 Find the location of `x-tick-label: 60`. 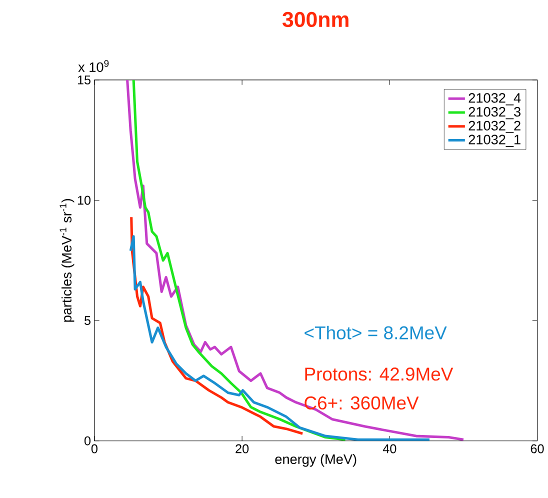

x-tick-label: 60 is located at coordinates (537, 449).